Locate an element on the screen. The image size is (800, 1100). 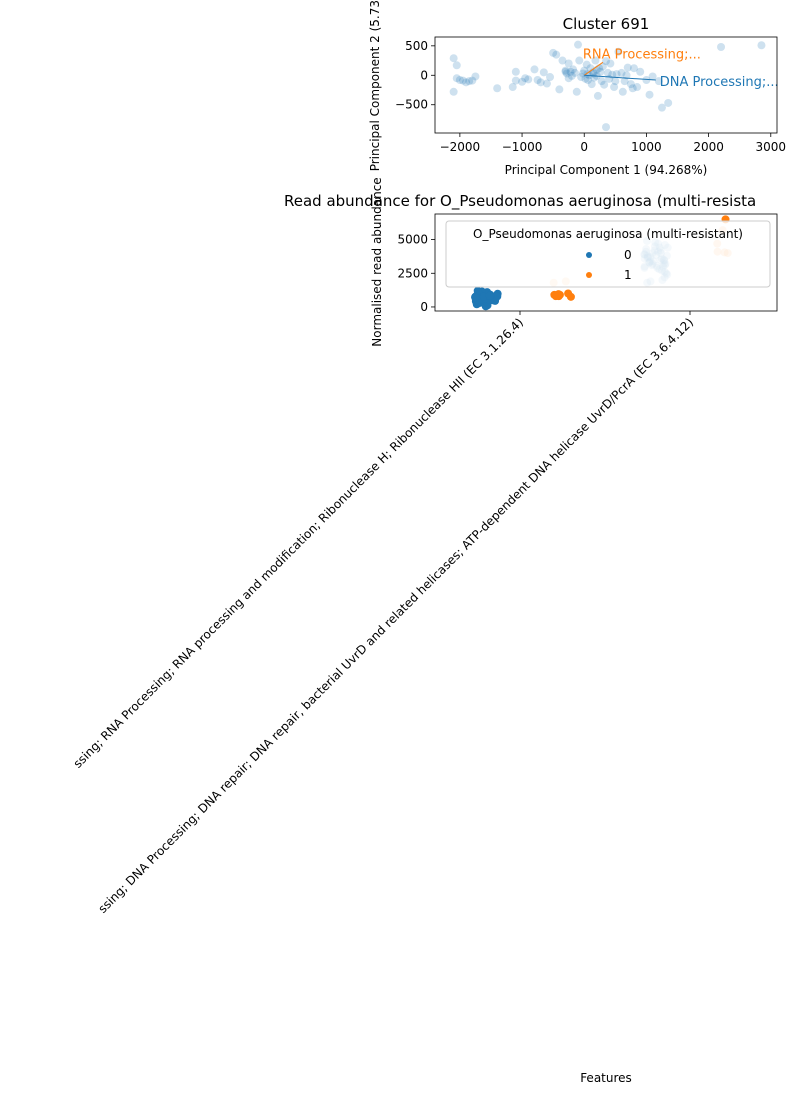
abundance-axes-frame is located at coordinates (606, 262).